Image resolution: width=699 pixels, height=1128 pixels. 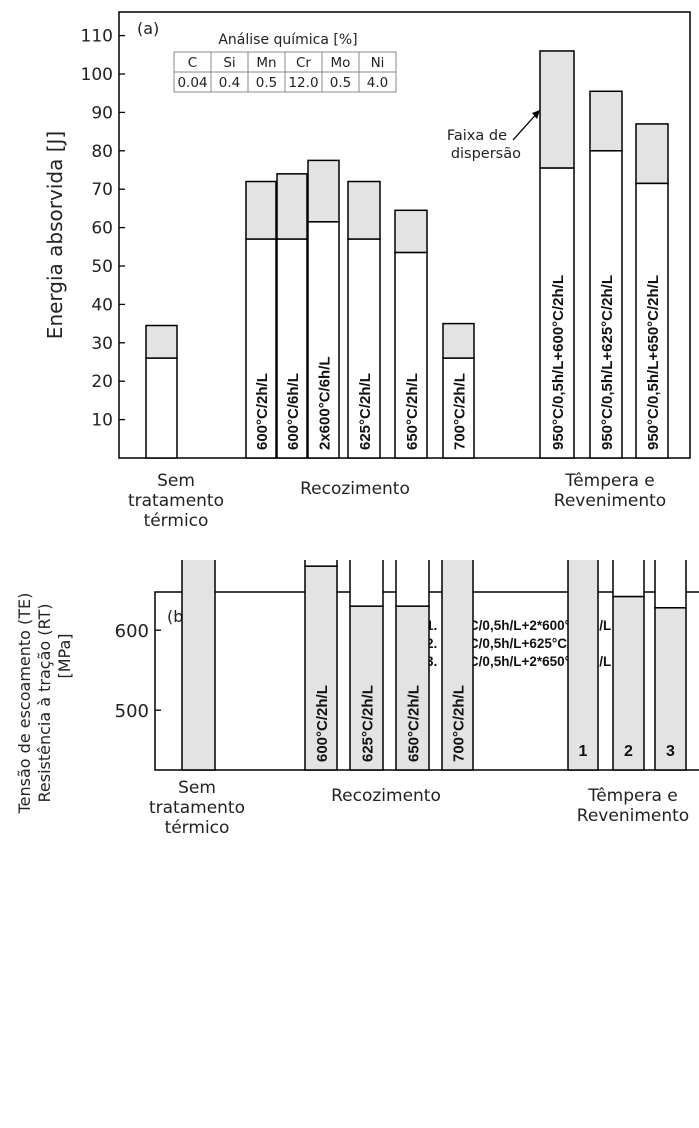 What do you see at coordinates (148, 28) in the screenshot?
I see `panel-label: (a)` at bounding box center [148, 28].